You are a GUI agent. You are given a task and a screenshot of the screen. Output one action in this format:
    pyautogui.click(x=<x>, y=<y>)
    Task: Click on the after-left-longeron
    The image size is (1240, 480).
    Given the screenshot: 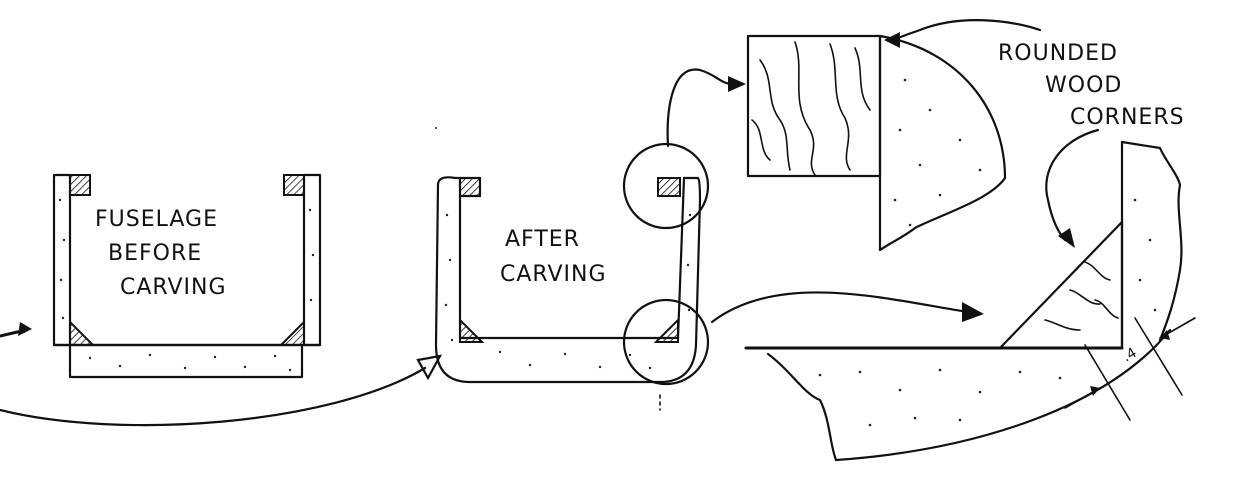 What is the action you would take?
    pyautogui.click(x=470, y=187)
    